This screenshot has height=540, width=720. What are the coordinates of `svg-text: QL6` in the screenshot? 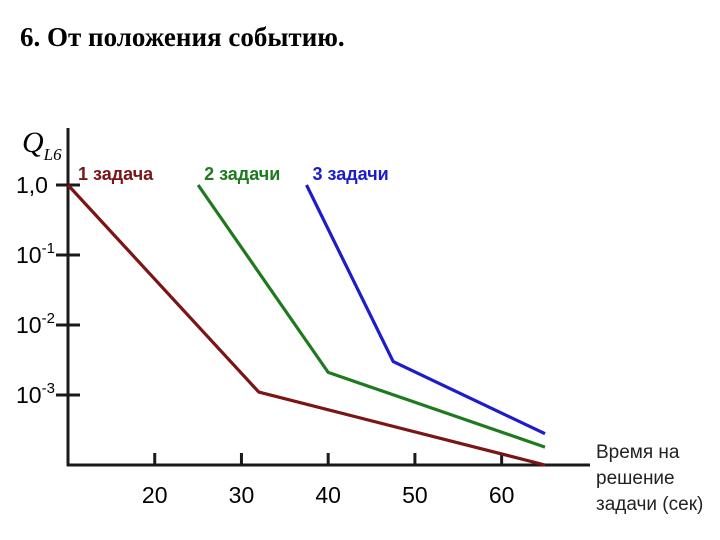 It's located at (42, 145).